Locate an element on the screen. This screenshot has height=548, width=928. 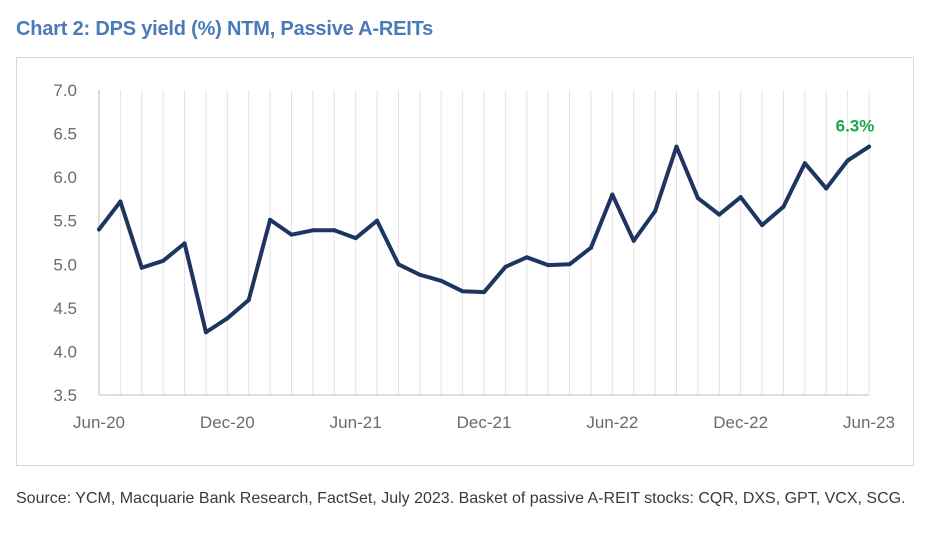
y-axis-tick-labels: 3.5 4.0 4.5 5.0 5.5 6.0 6.5 7.0 is located at coordinates (65, 243).